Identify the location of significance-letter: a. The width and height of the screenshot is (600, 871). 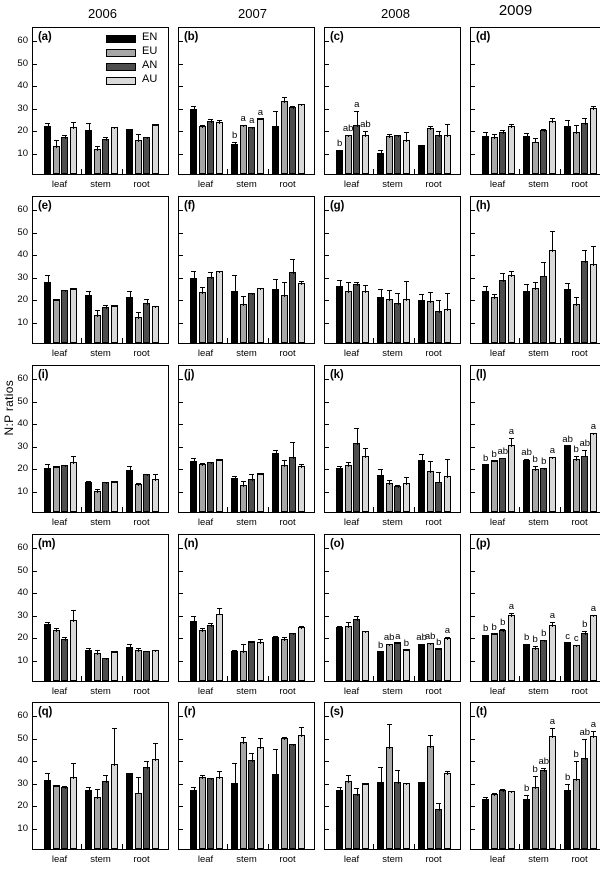
(357, 105).